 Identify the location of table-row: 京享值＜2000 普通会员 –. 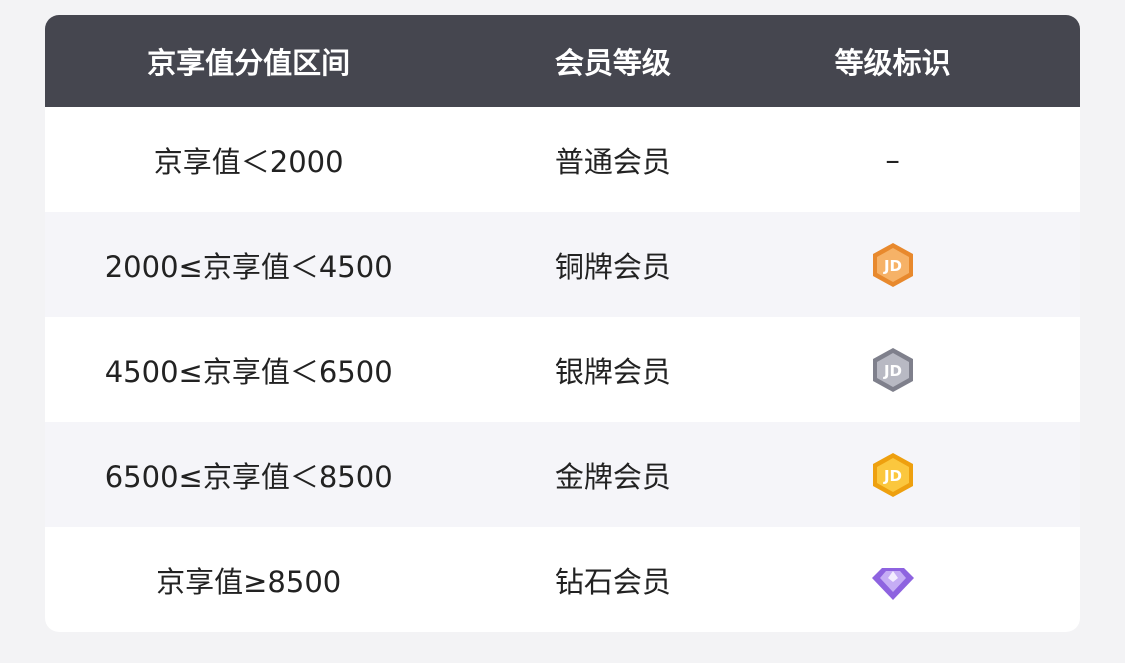
(562, 159).